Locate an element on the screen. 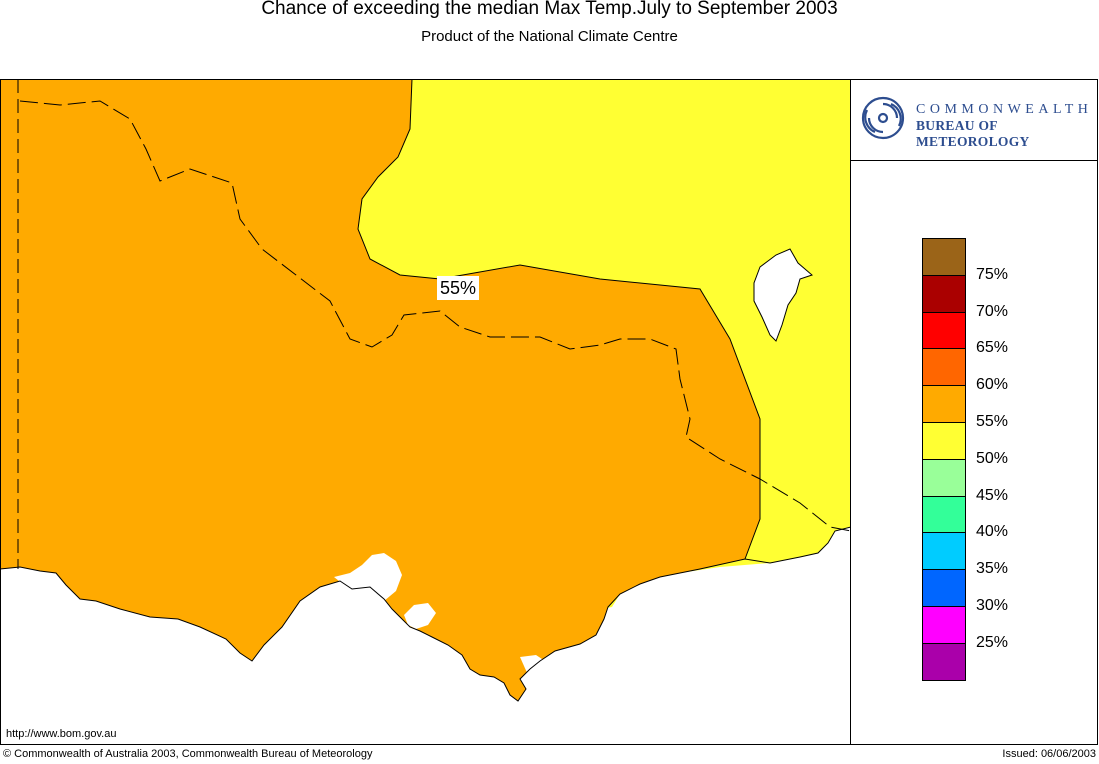 This screenshot has width=1099, height=764. legend-label: 65% is located at coordinates (992, 348).